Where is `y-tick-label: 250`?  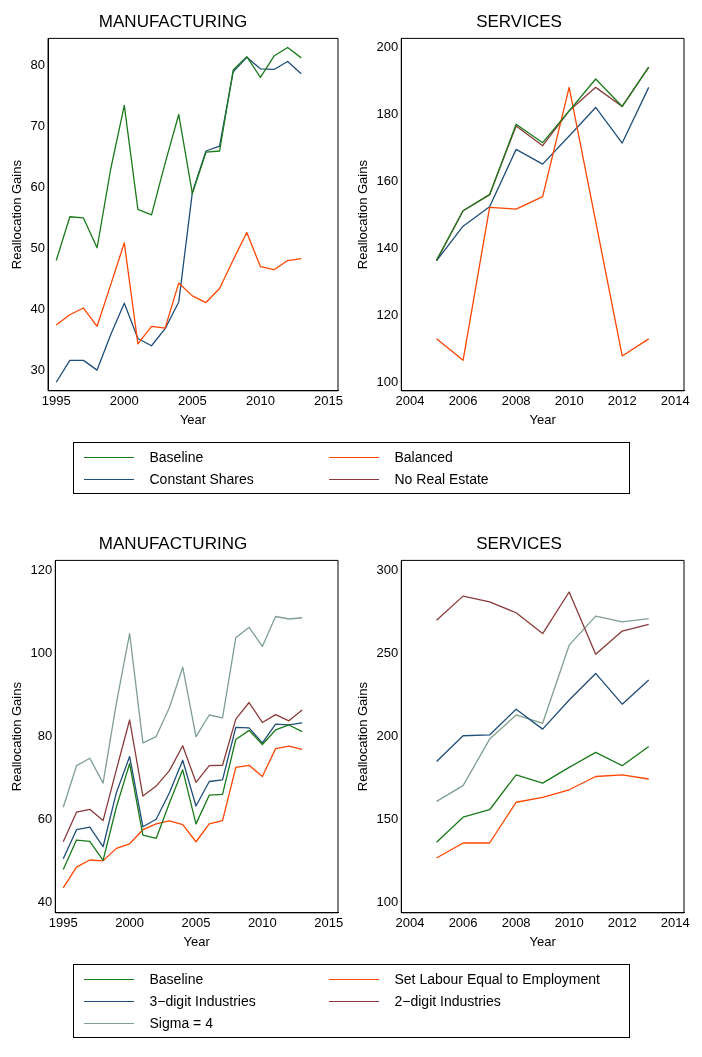 y-tick-label: 250 is located at coordinates (387, 653).